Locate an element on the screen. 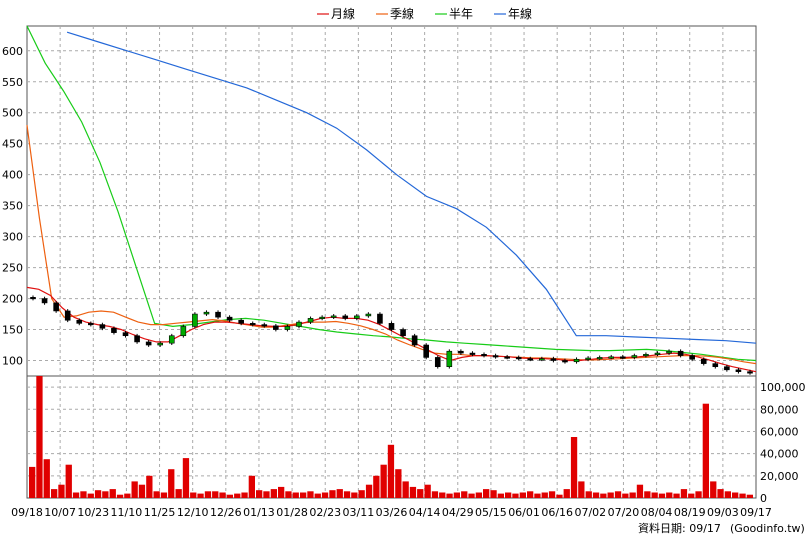 The image size is (808, 540). price-tick-label: 350 is located at coordinates (12, 206).